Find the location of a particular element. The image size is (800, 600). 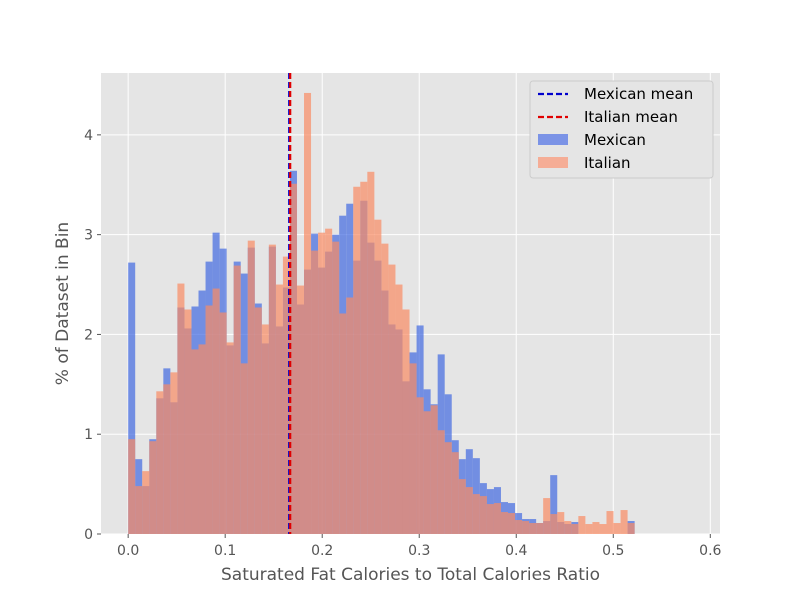

y-tick-label: 4 is located at coordinates (88, 136).